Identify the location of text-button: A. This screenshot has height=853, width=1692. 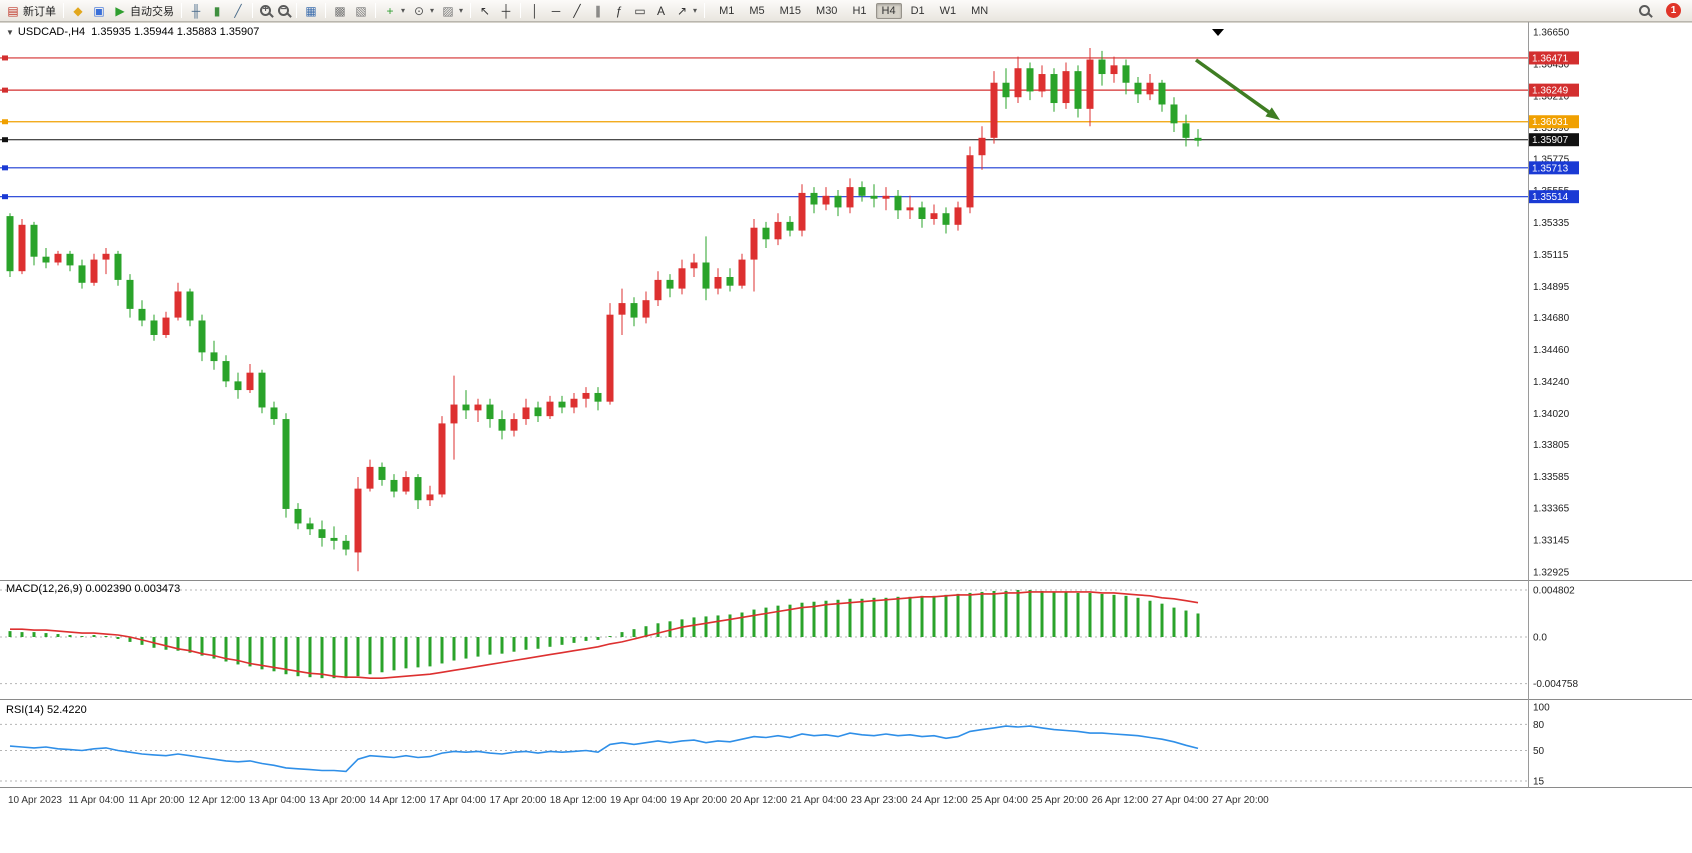
(661, 11).